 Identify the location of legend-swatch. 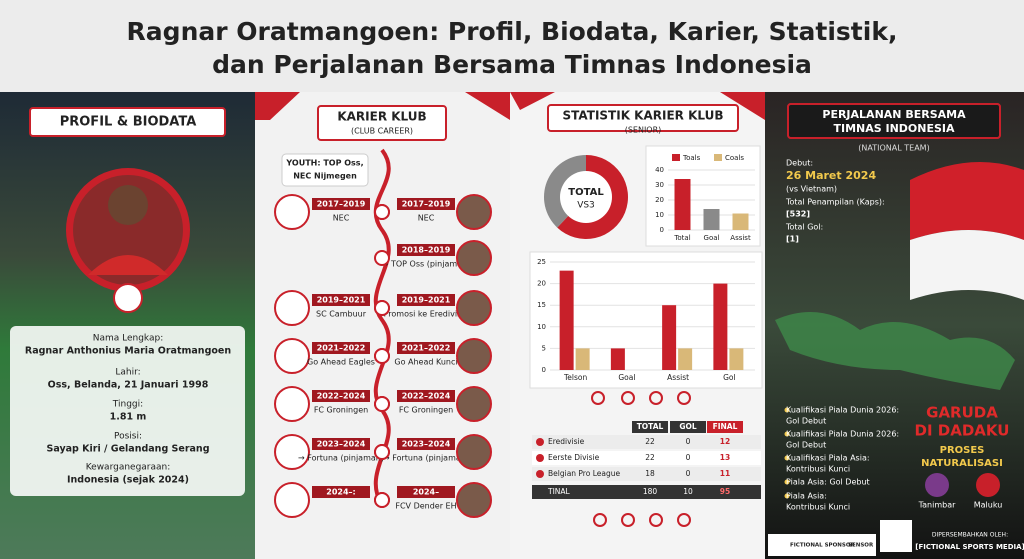
(718, 157).